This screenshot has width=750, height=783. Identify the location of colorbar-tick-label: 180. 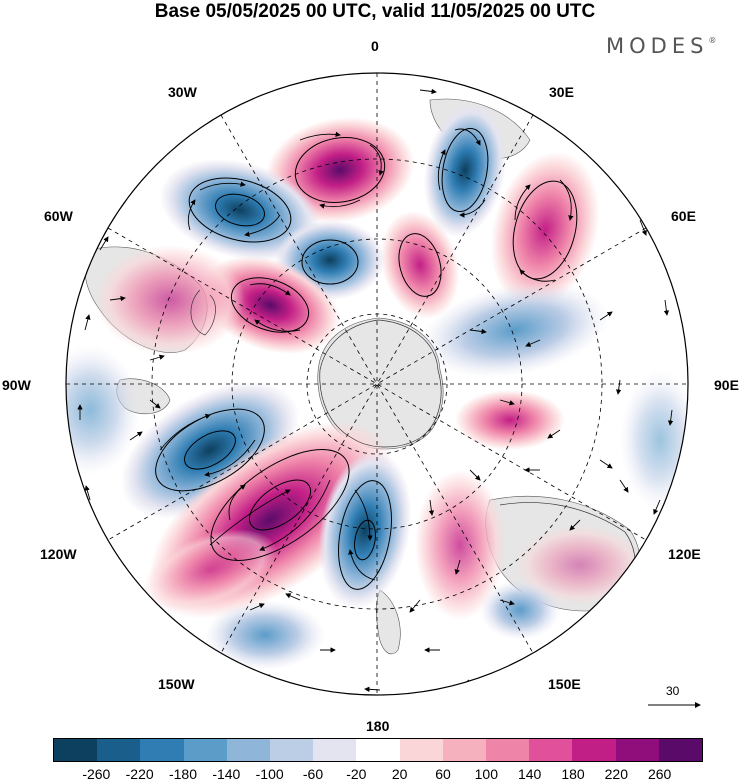
(573, 774).